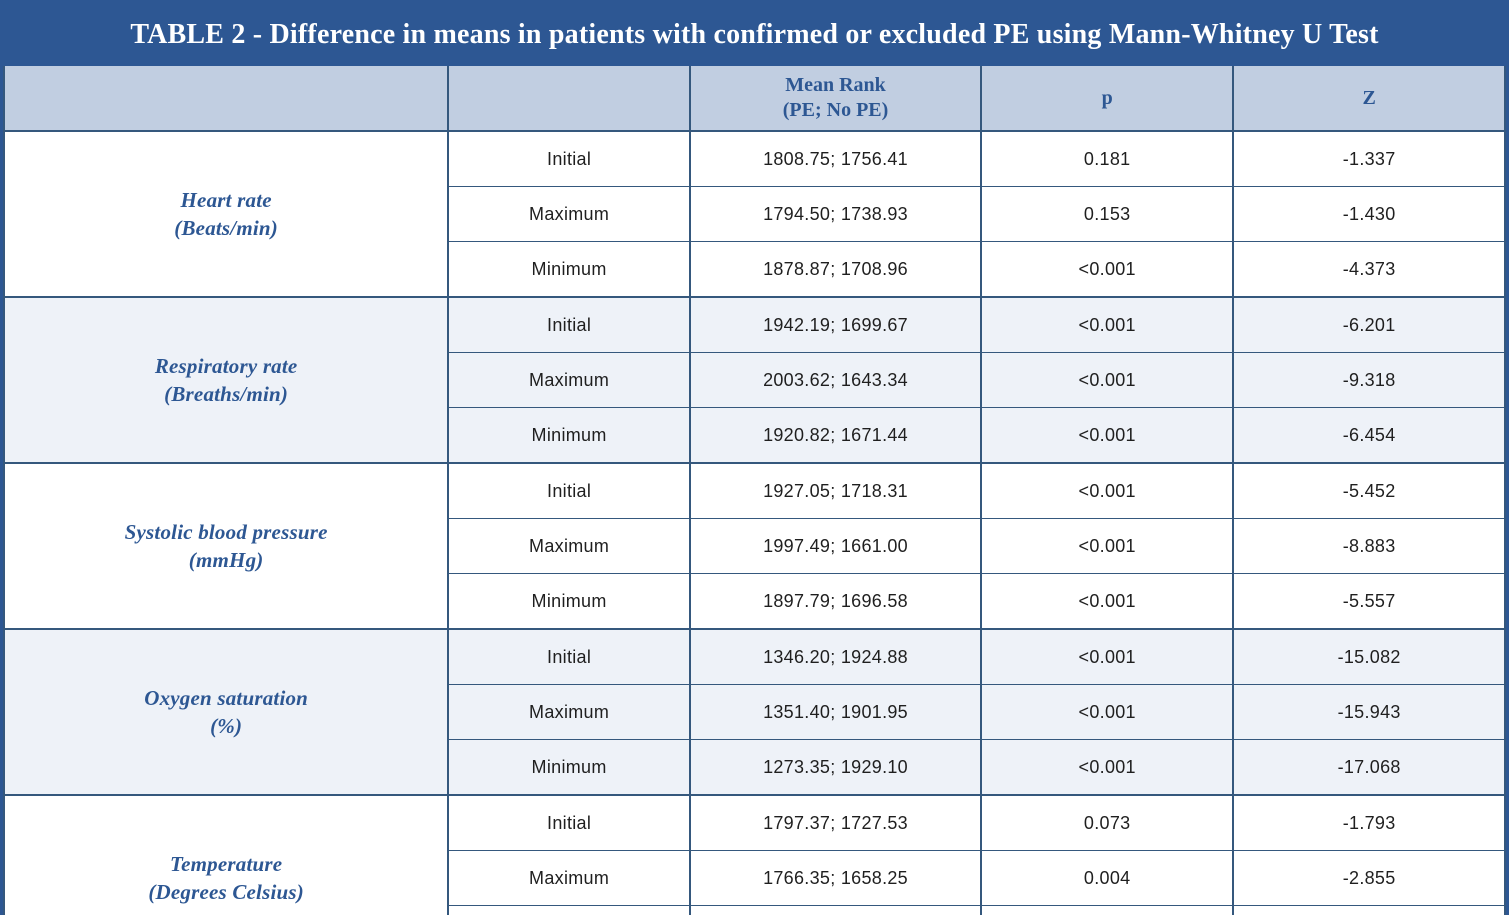 The width and height of the screenshot is (1509, 915). I want to click on header-mean-rank-line2: (PE; No PE), so click(835, 110).